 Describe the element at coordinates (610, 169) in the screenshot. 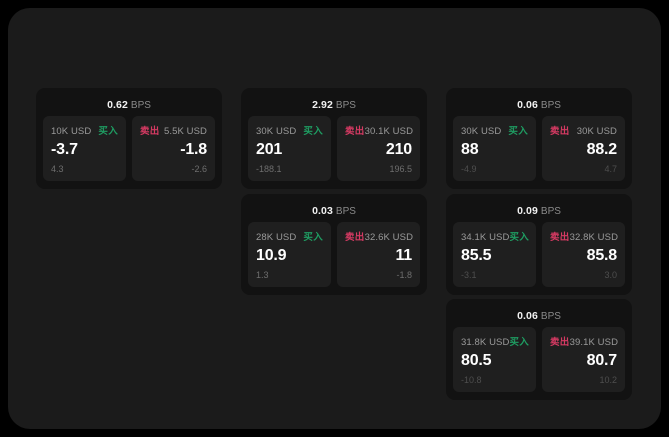

I see `sell-delta: 4.7` at that location.